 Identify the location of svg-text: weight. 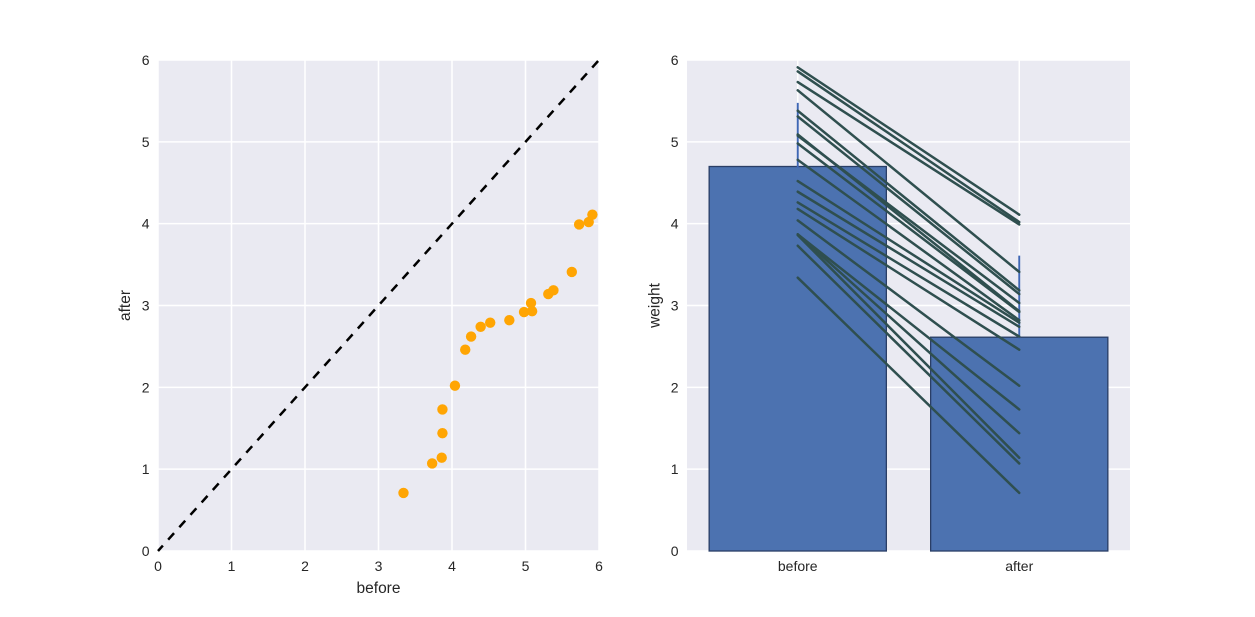
(655, 305).